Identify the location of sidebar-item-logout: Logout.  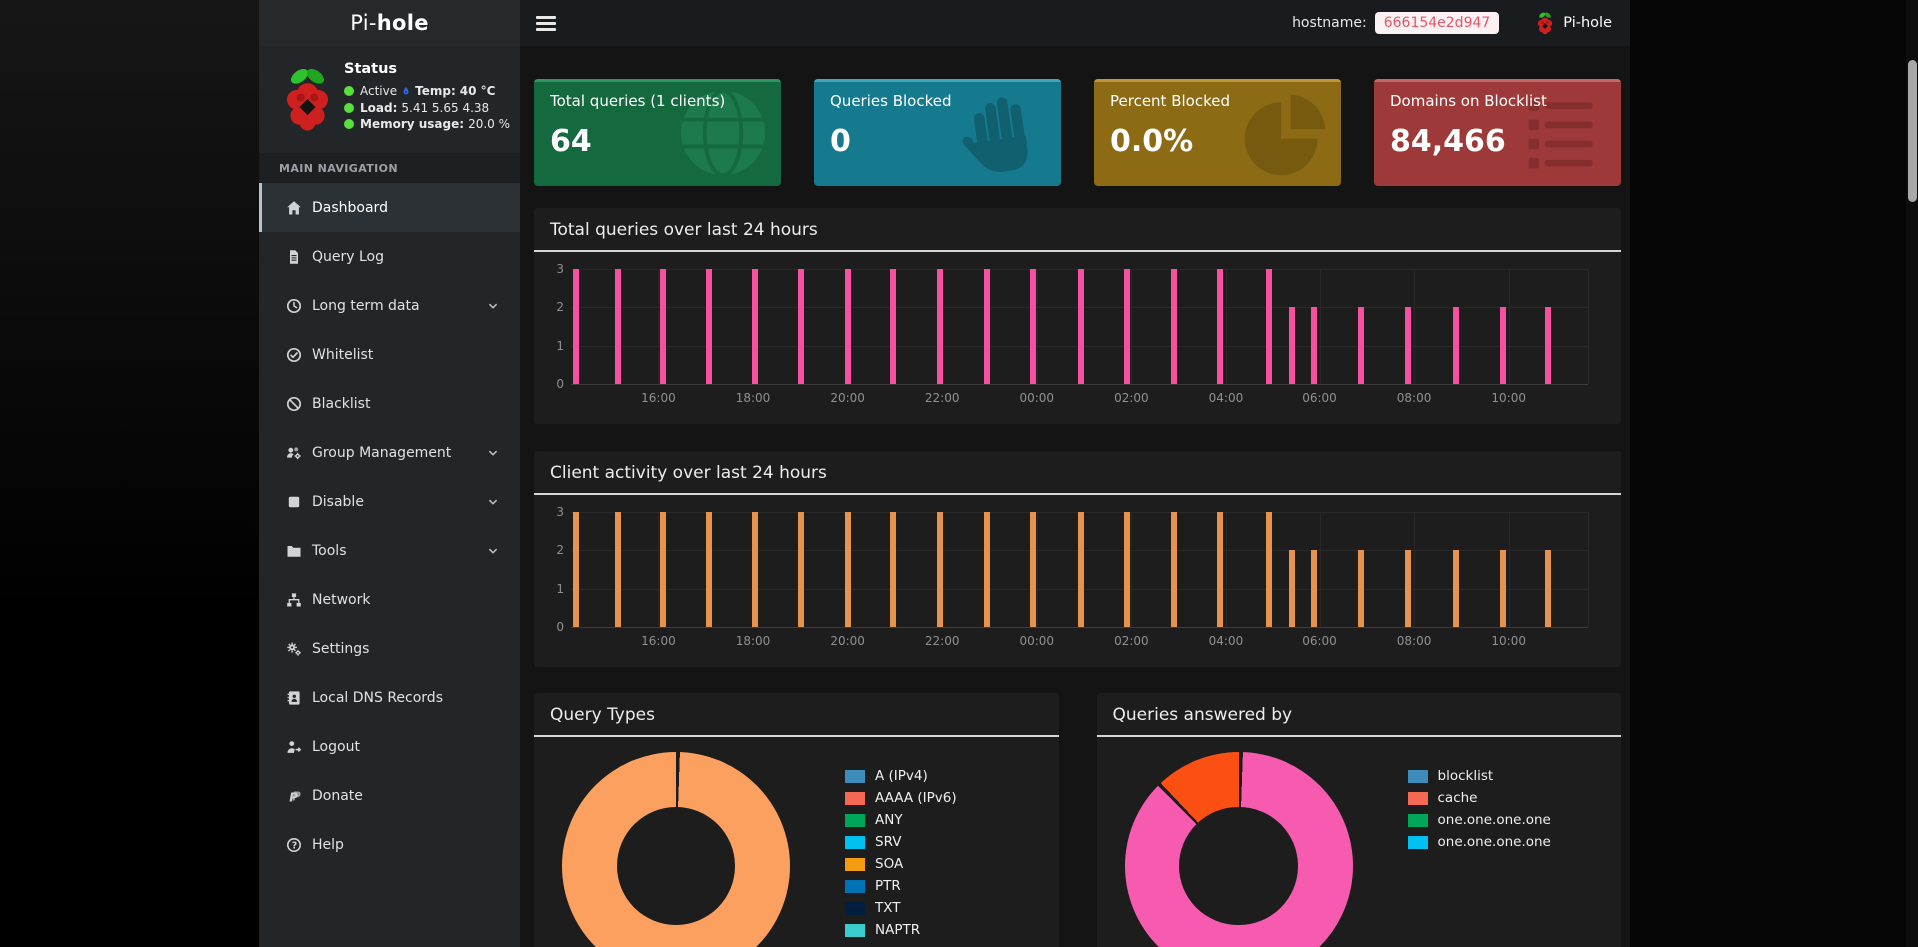
(389, 746).